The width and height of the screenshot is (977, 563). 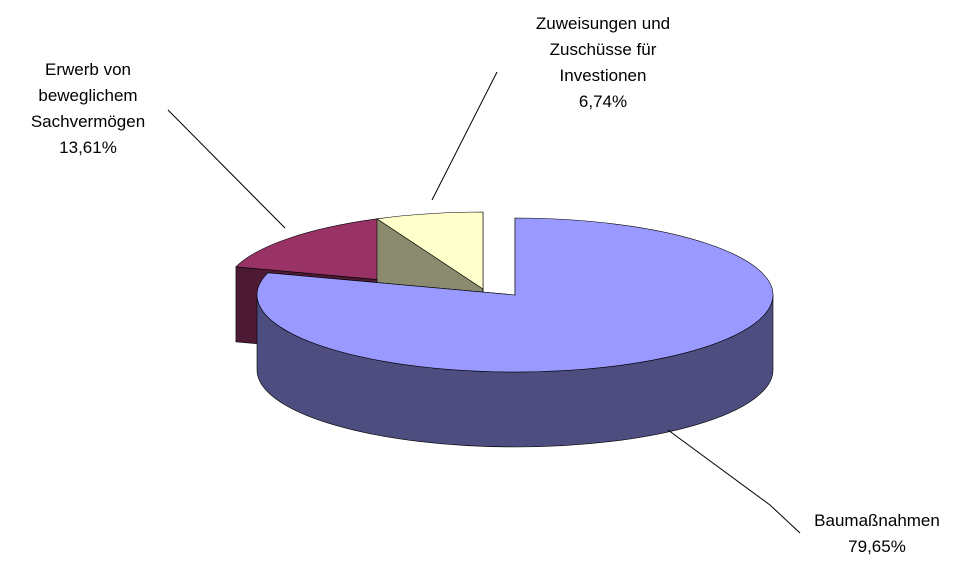 What do you see at coordinates (88, 147) in the screenshot?
I see `value-label: 13,61%` at bounding box center [88, 147].